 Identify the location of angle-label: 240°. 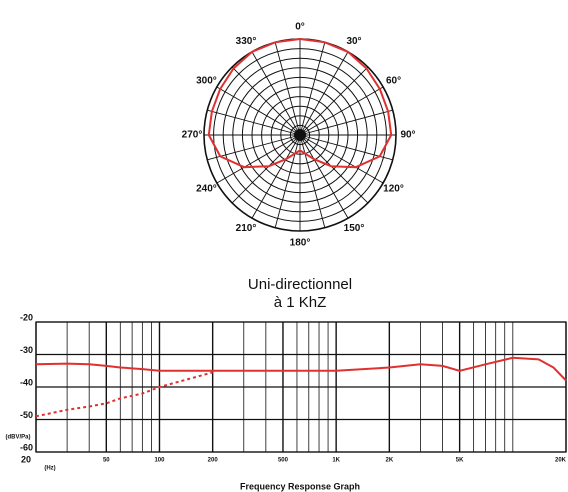
(206, 189).